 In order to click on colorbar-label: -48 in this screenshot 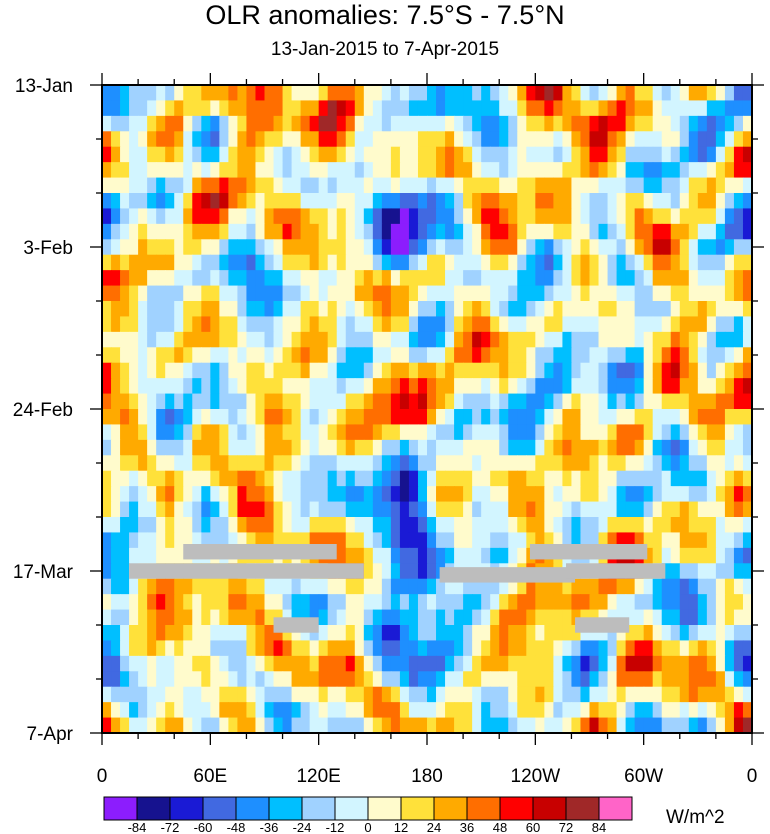, I will do `click(236, 827)`.